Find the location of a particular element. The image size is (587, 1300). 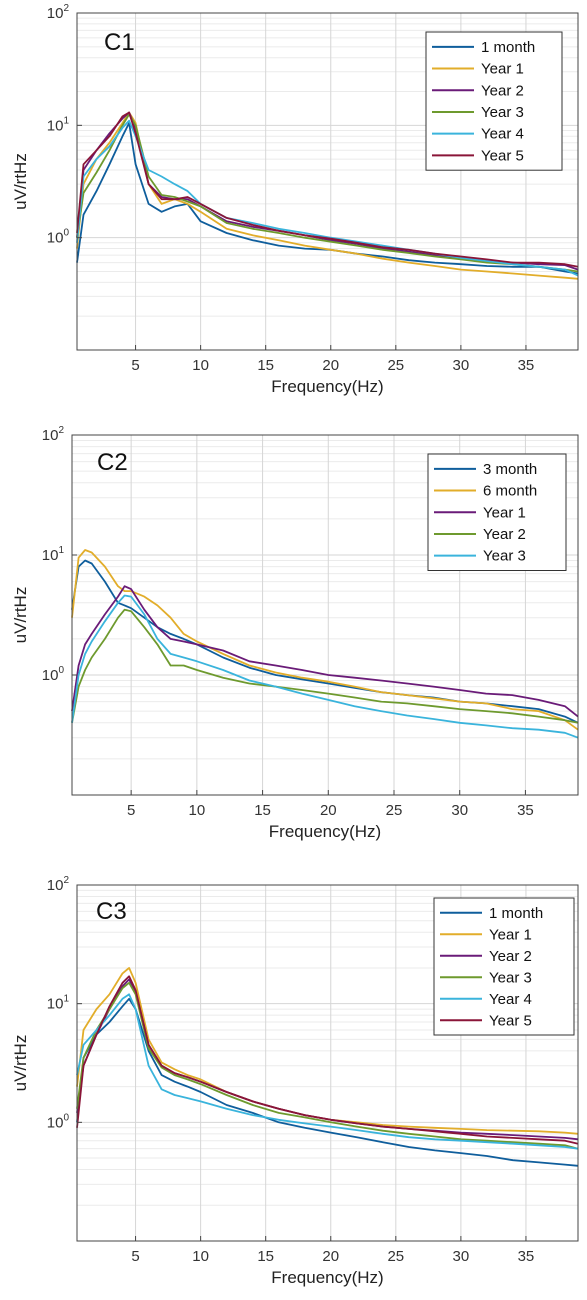

panel-label: C2 is located at coordinates (112, 462).